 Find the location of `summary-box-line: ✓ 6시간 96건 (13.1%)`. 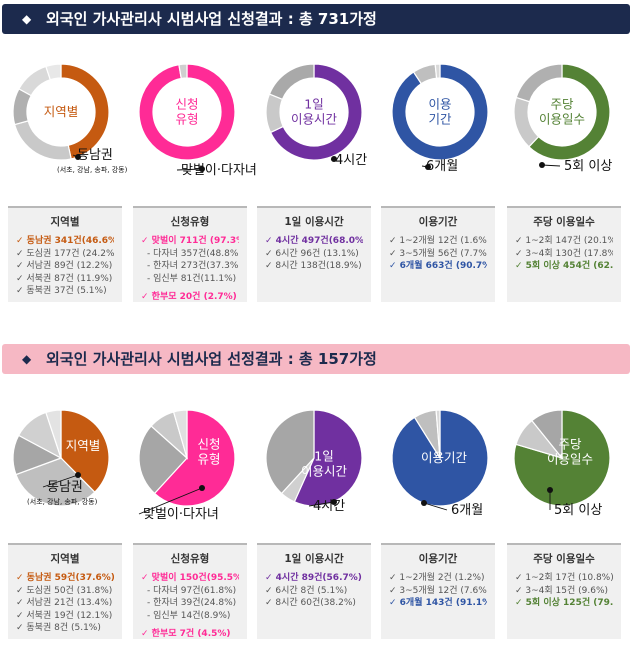

summary-box-line: ✓ 6시간 96건 (13.1%) is located at coordinates (312, 253).